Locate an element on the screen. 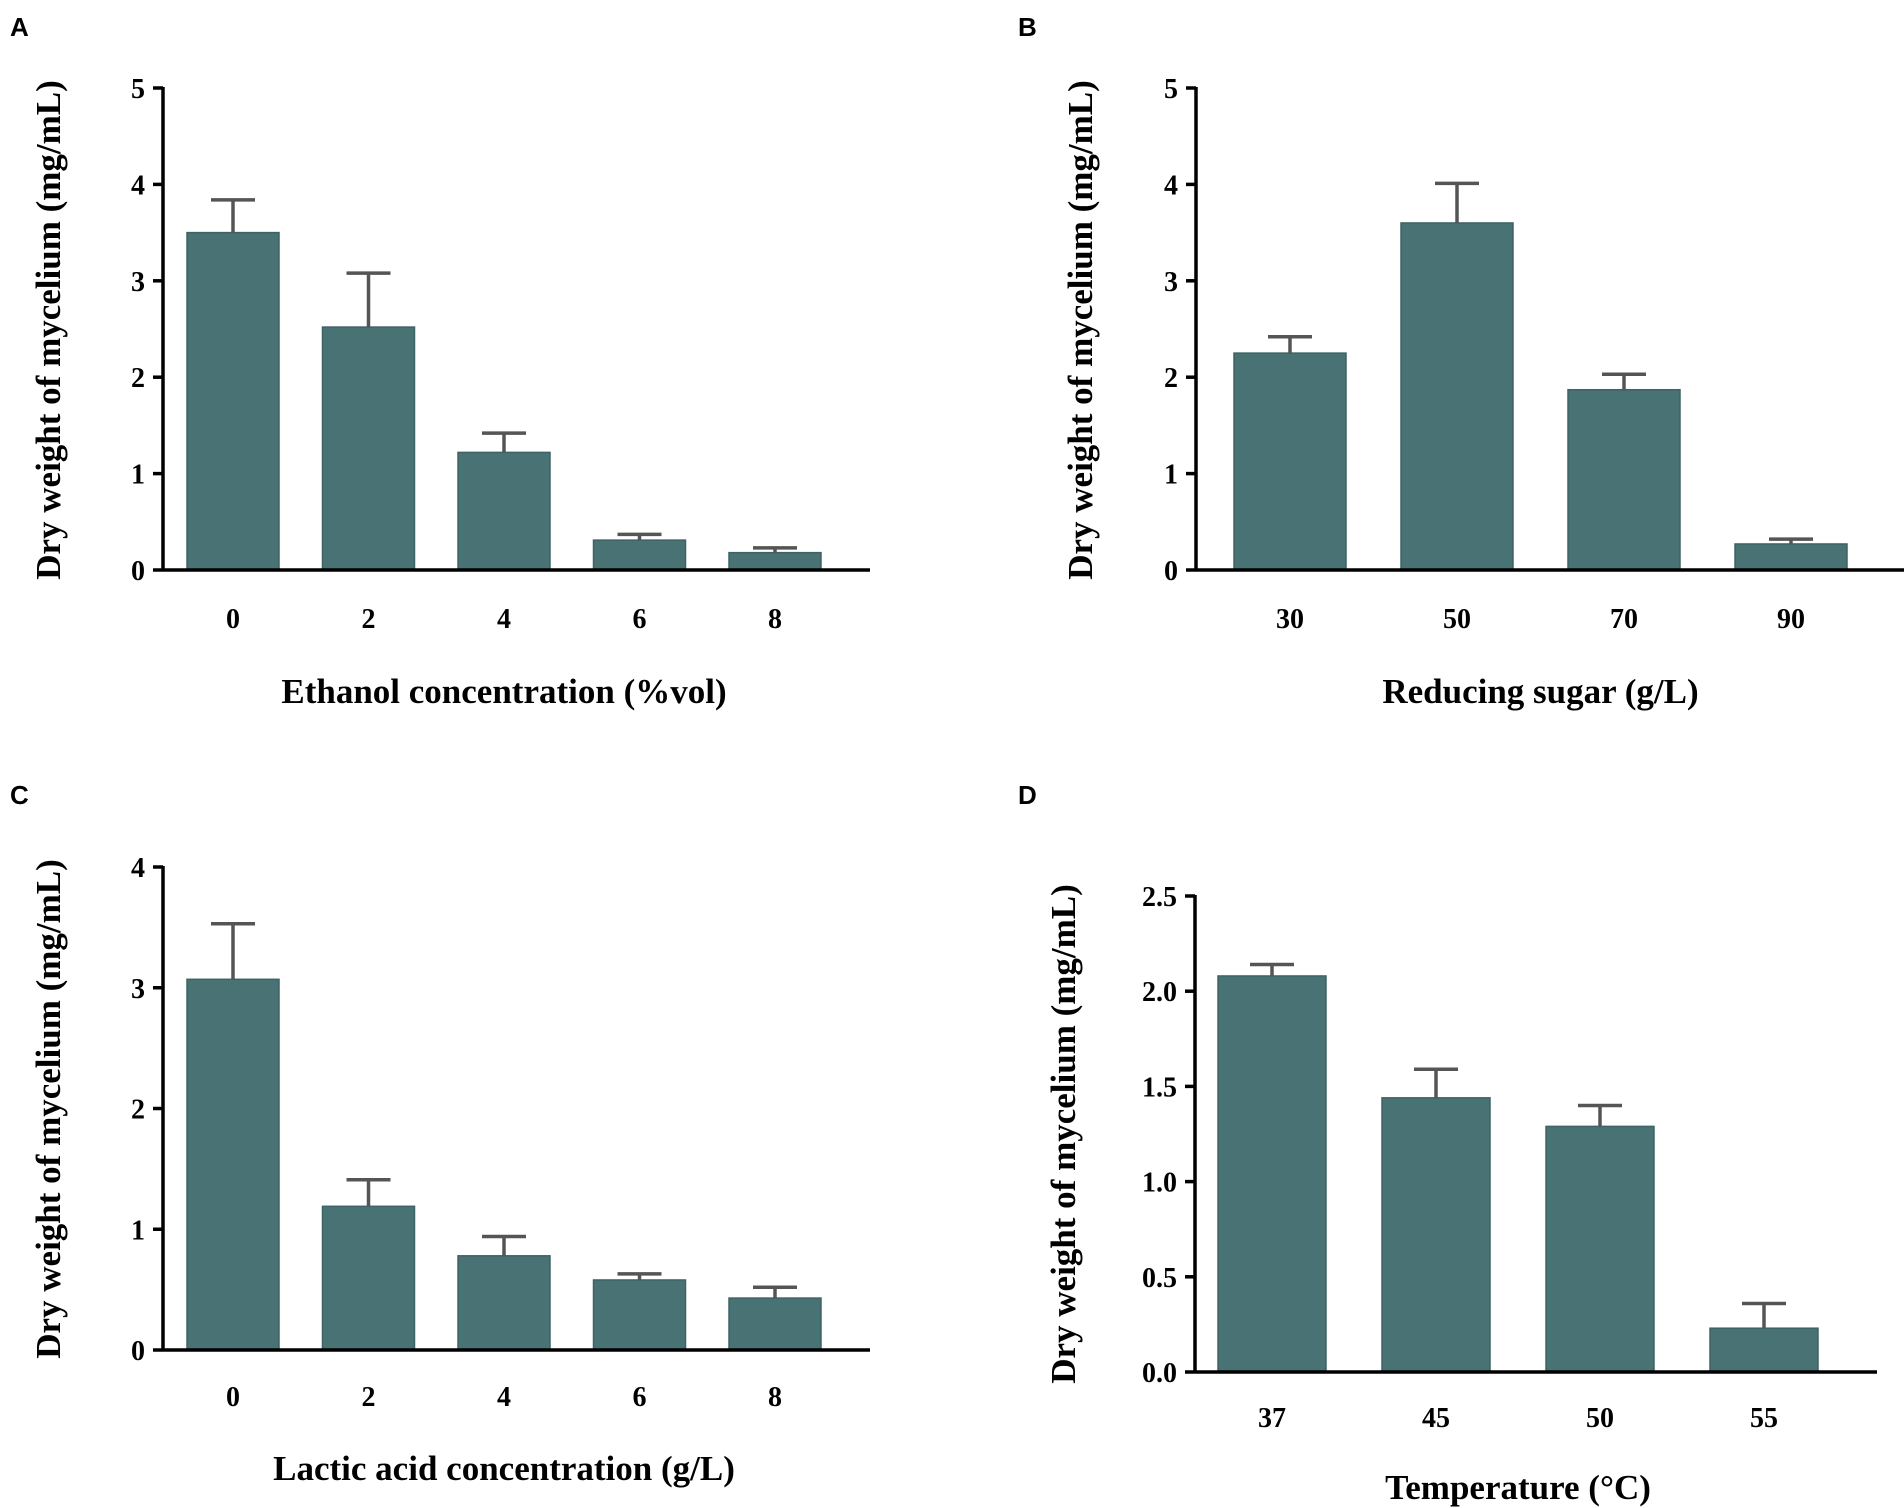 Image resolution: width=1904 pixels, height=1508 pixels. x-tick-label: 45 is located at coordinates (1436, 1418).